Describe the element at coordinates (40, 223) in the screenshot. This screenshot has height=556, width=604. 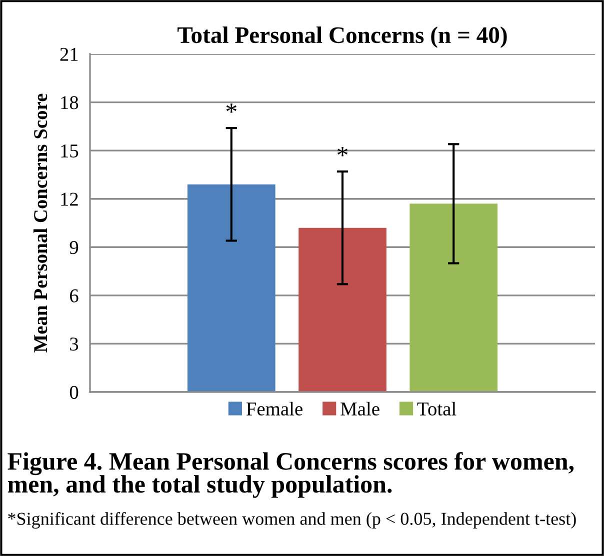
I see `y-axis-title: Mean Personal Concerns Score` at that location.